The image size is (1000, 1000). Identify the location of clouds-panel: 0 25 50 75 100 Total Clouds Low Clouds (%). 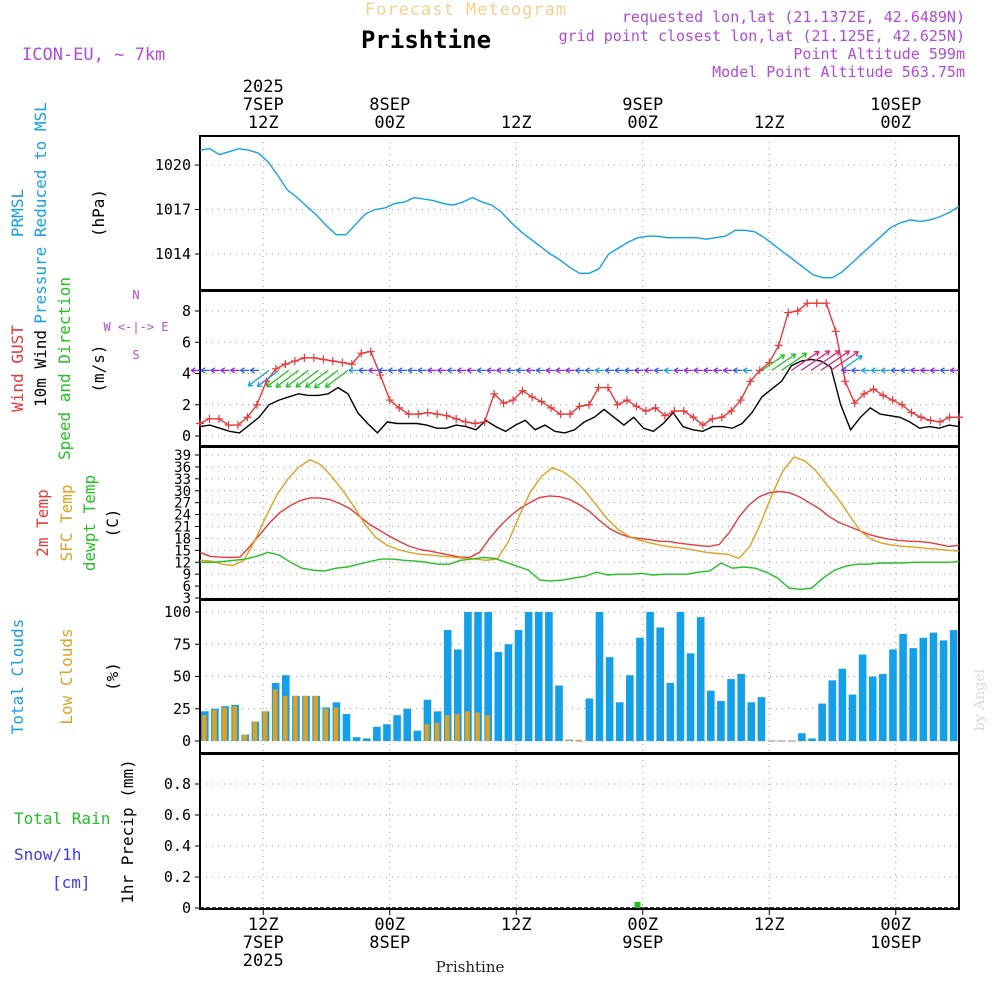
(484, 676).